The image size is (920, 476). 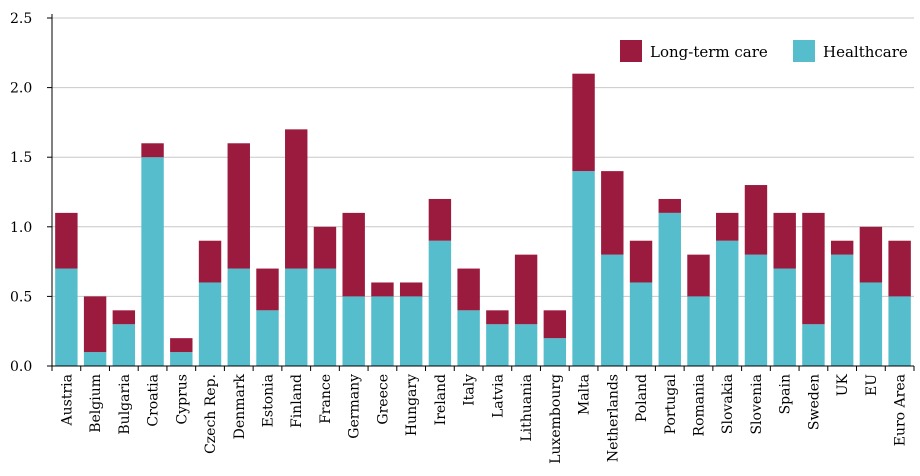 What do you see at coordinates (671, 403) in the screenshot?
I see `x-tick-label: Portugal` at bounding box center [671, 403].